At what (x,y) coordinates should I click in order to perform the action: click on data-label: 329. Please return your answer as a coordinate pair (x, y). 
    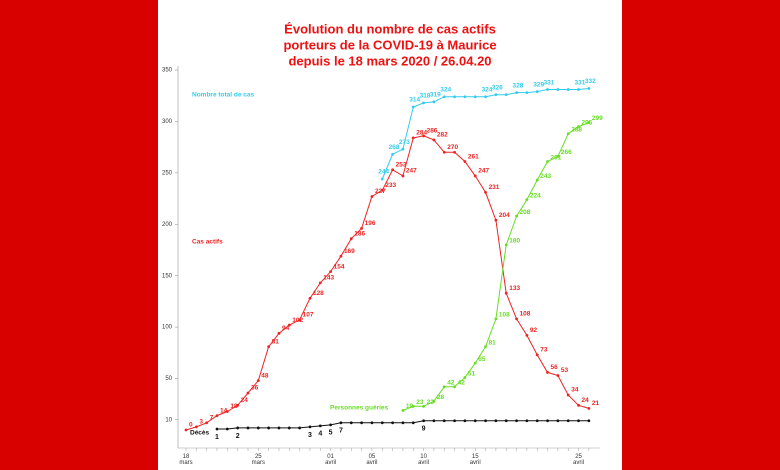
    Looking at the image, I should click on (538, 84).